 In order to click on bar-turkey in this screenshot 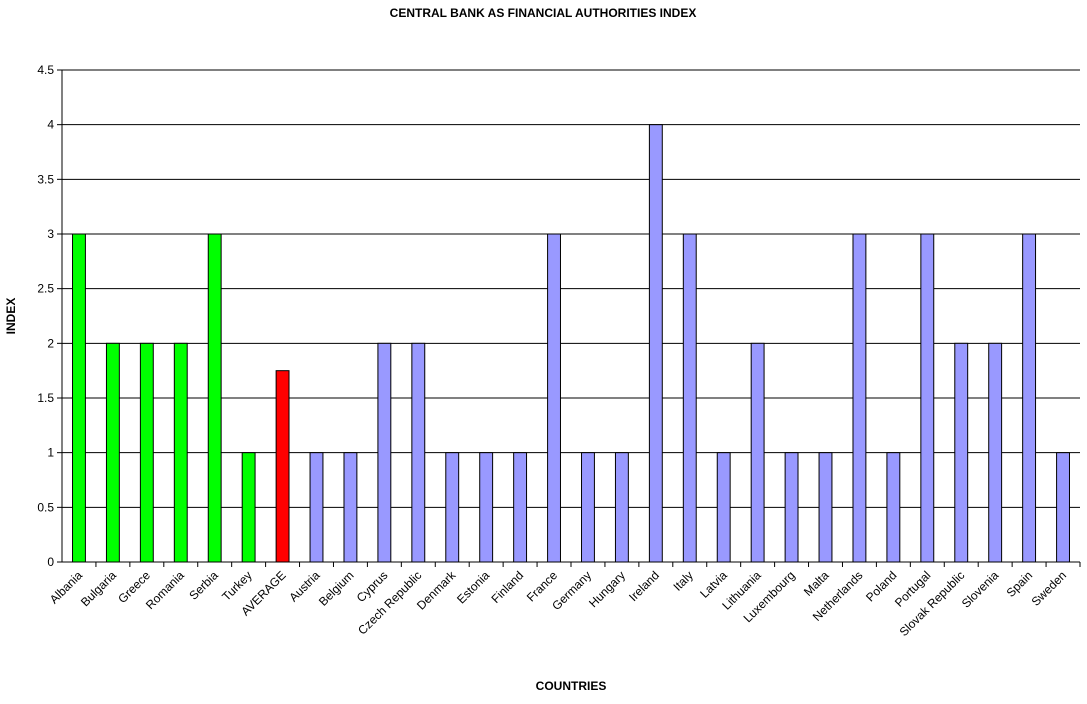, I will do `click(248, 507)`.